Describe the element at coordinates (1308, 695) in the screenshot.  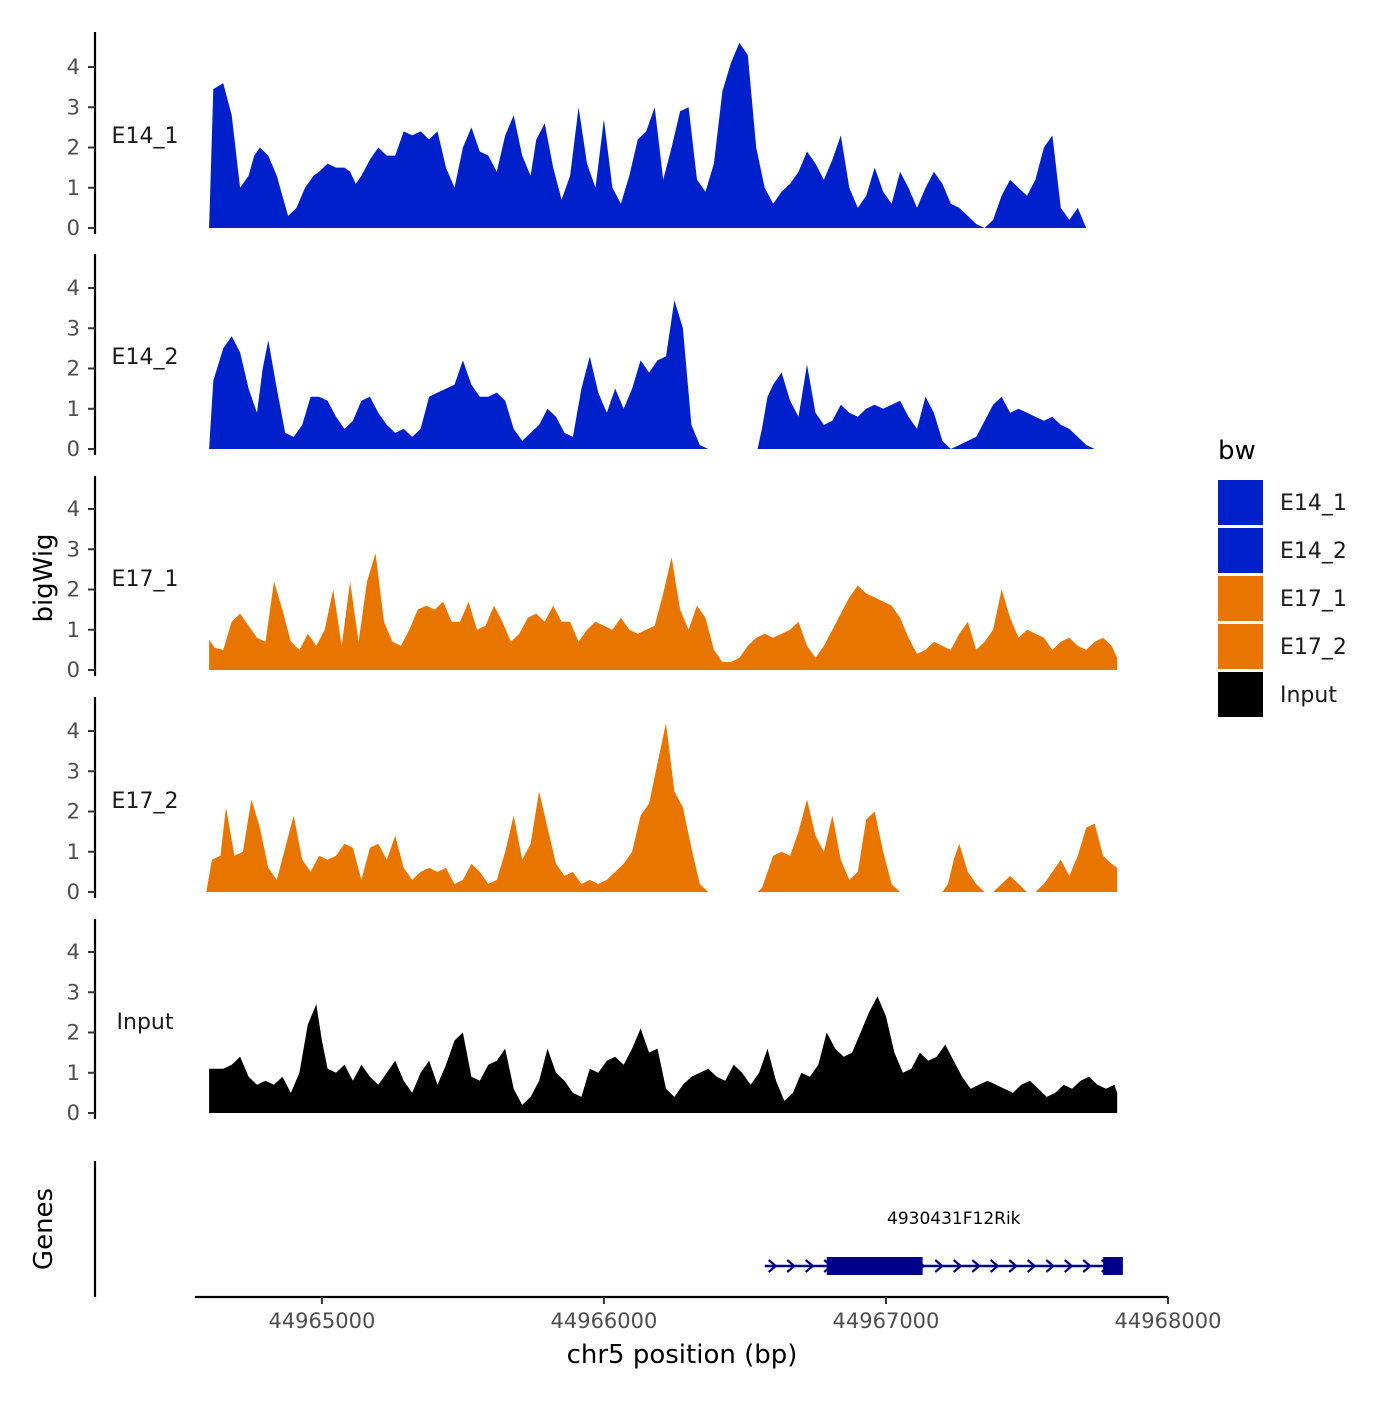
I see `legend-label: Input` at that location.